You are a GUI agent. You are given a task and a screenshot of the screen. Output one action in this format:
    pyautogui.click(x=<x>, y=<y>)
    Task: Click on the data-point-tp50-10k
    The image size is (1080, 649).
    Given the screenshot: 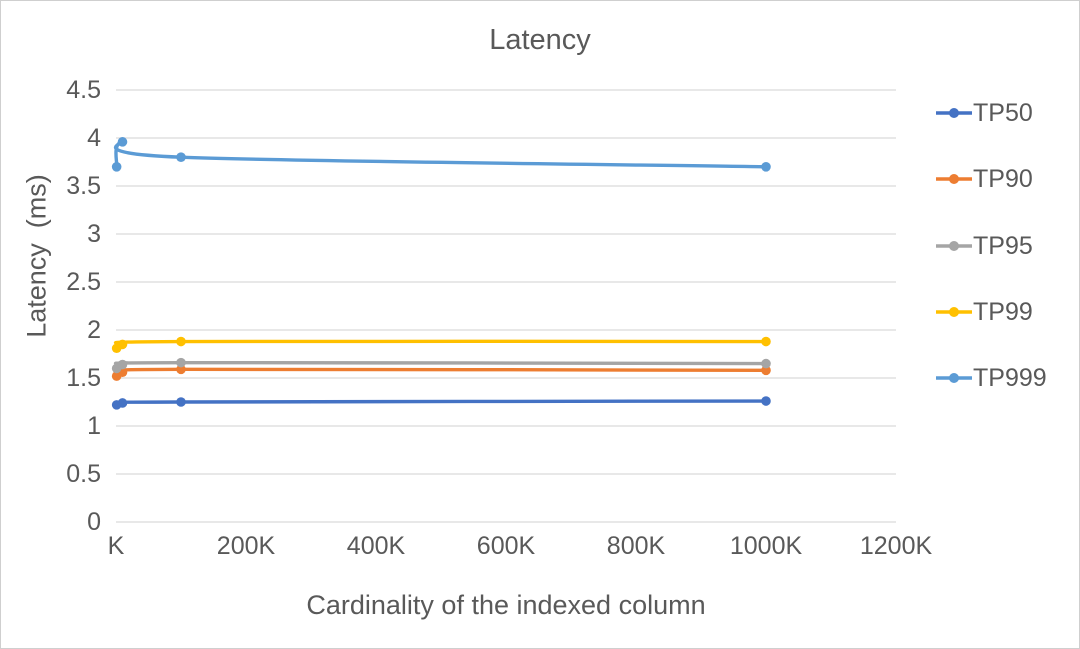 What is the action you would take?
    pyautogui.click(x=122, y=403)
    